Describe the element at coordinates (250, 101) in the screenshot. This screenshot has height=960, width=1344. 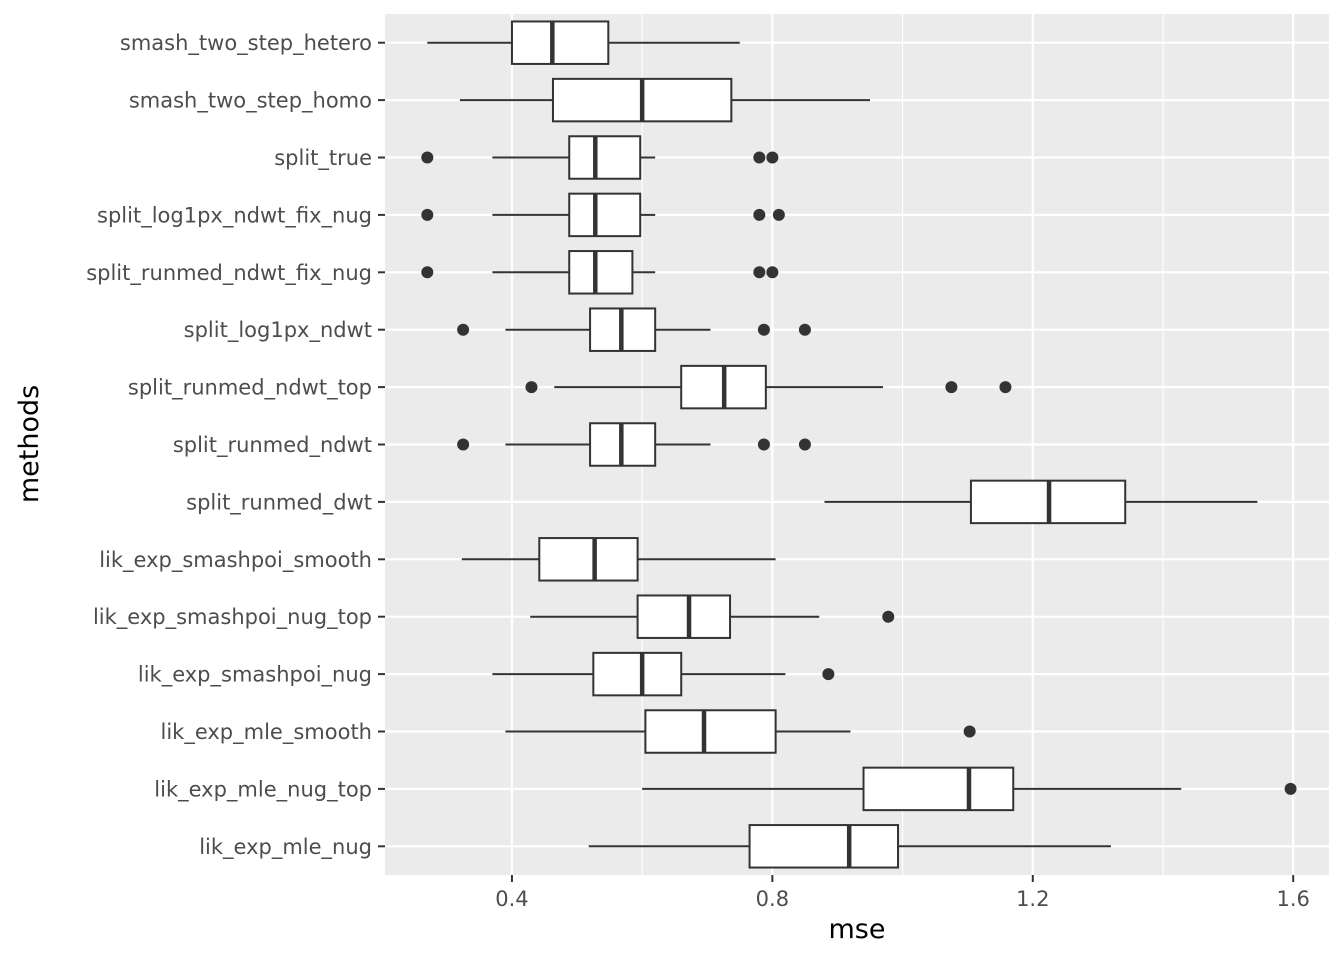
I see `y-tick-label: smash_two_step_homo` at that location.